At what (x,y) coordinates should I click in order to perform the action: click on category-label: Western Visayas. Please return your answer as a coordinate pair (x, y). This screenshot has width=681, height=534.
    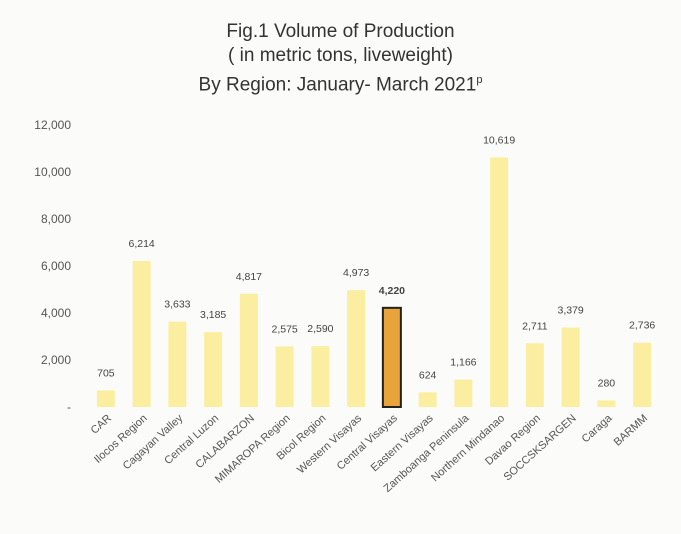
    Looking at the image, I should click on (329, 444).